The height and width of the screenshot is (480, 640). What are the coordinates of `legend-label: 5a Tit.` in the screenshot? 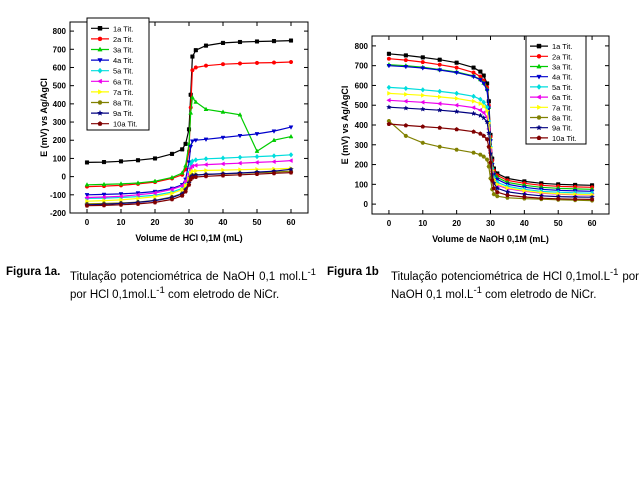 It's located at (562, 87).